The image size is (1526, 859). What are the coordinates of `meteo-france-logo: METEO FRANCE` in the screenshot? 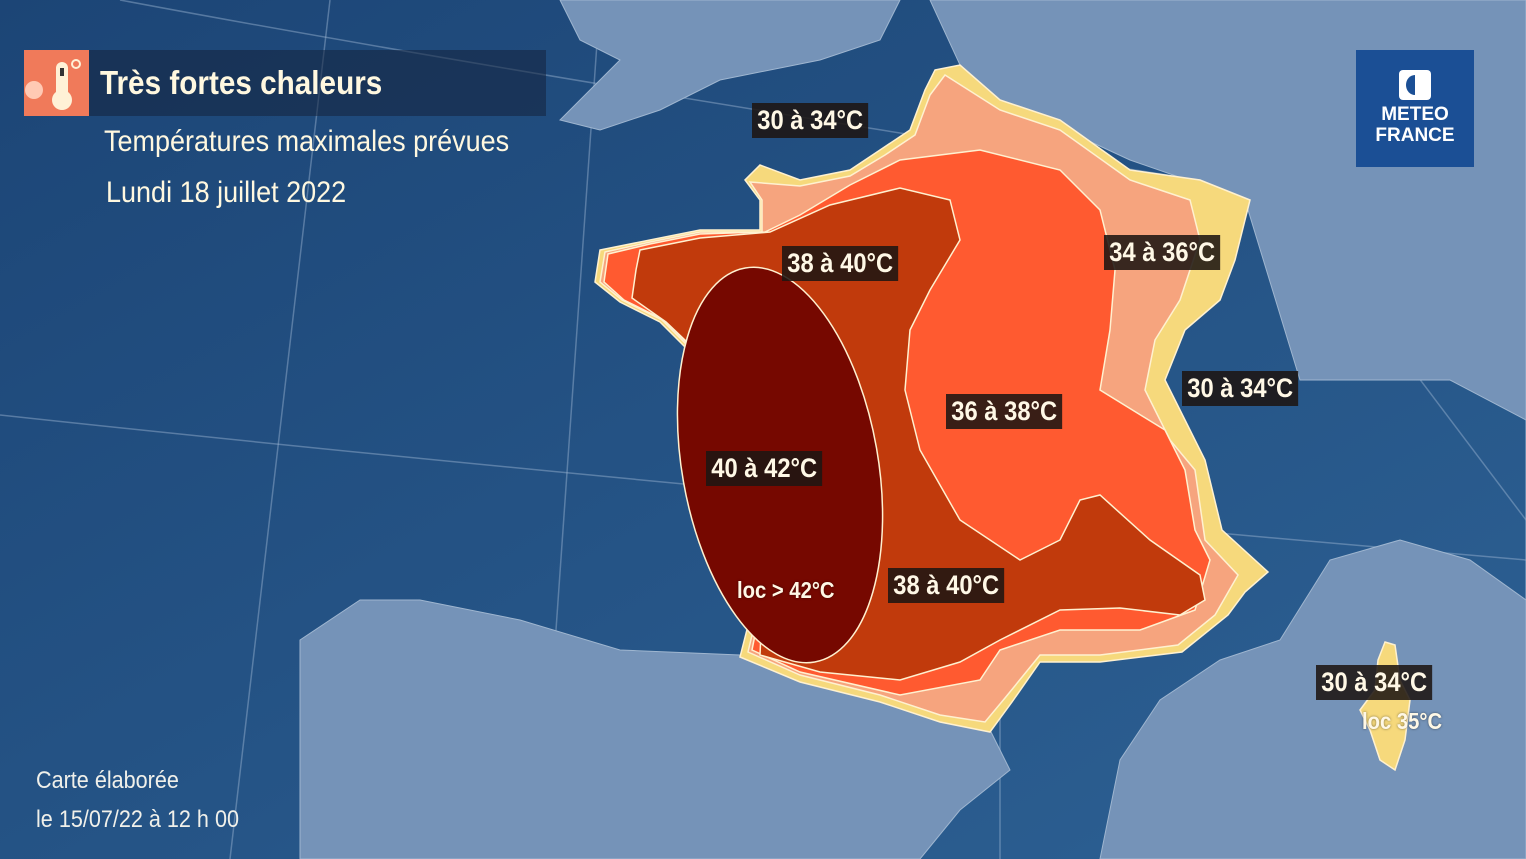 It's located at (1415, 108).